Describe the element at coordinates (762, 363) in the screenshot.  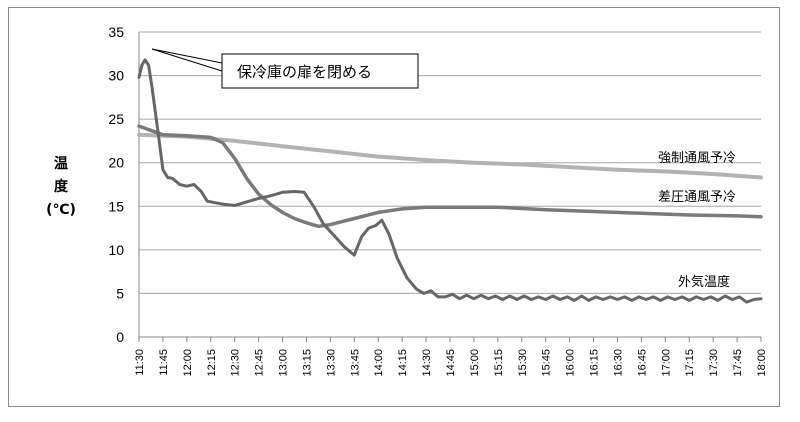
I see `x-tick-label: 18:00` at that location.